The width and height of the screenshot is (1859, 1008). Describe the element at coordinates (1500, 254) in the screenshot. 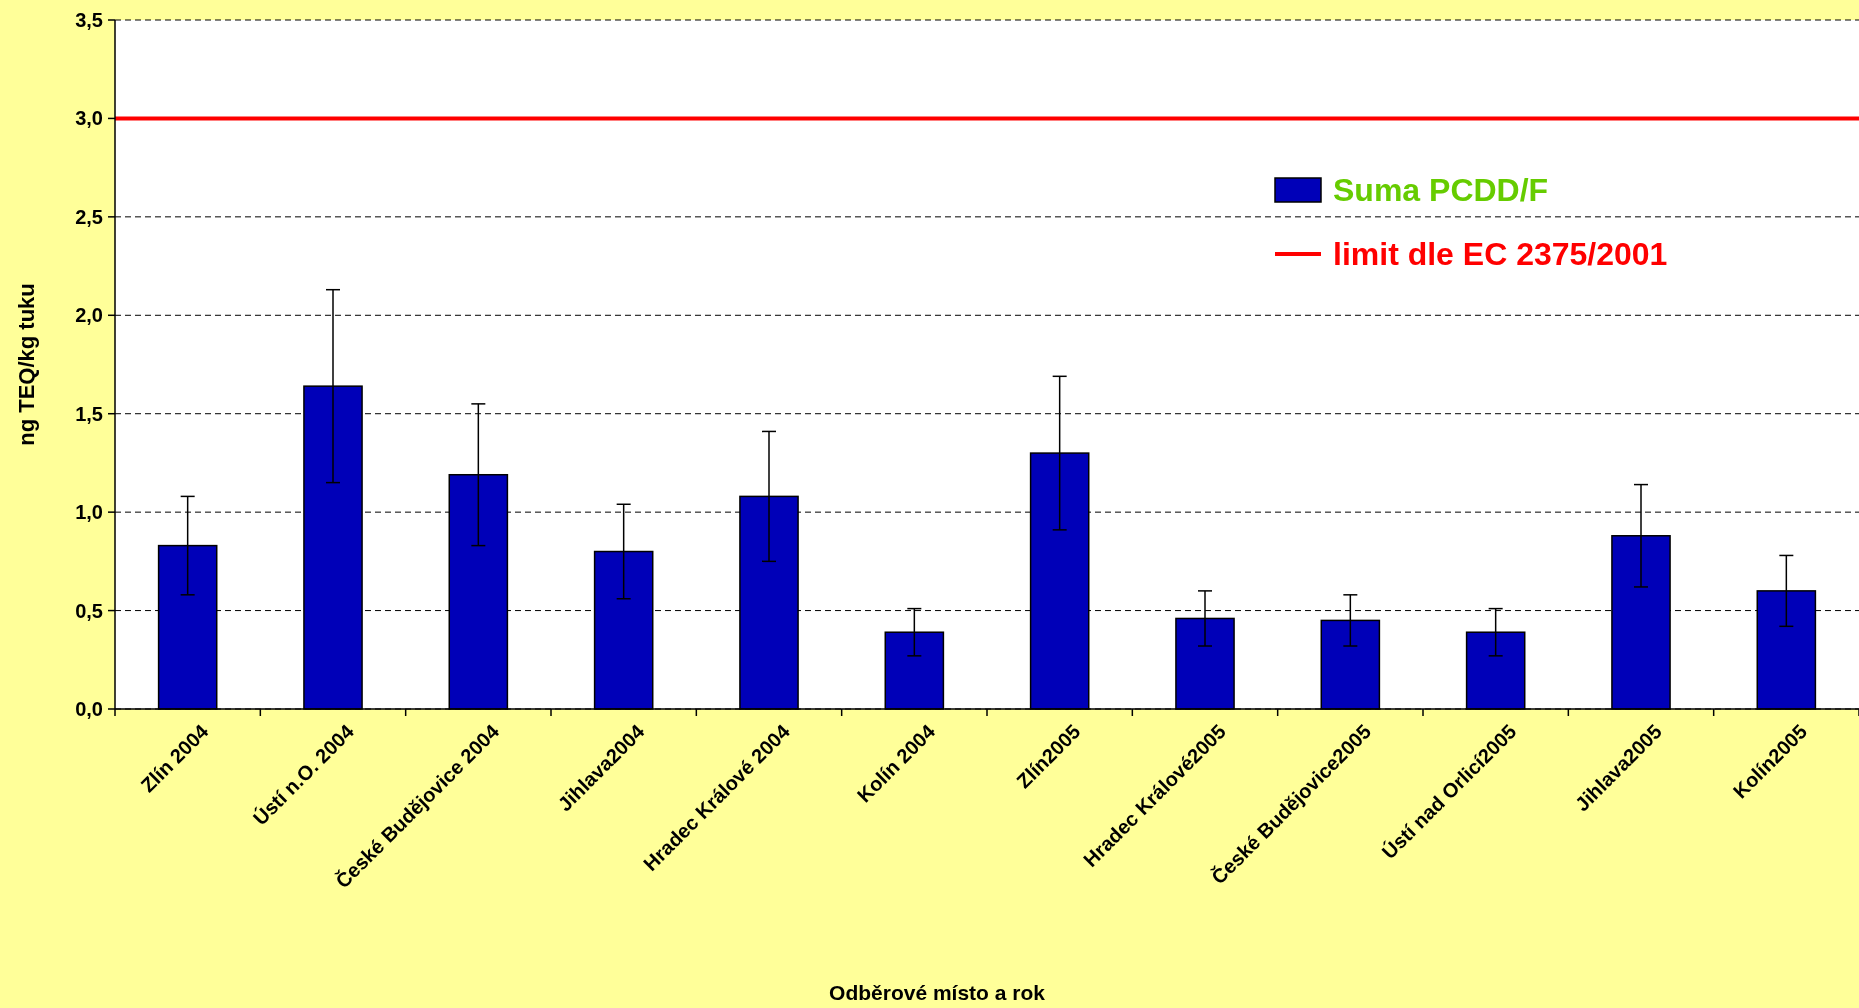

I see `legend-label: limit dle EC 2375/2001` at that location.